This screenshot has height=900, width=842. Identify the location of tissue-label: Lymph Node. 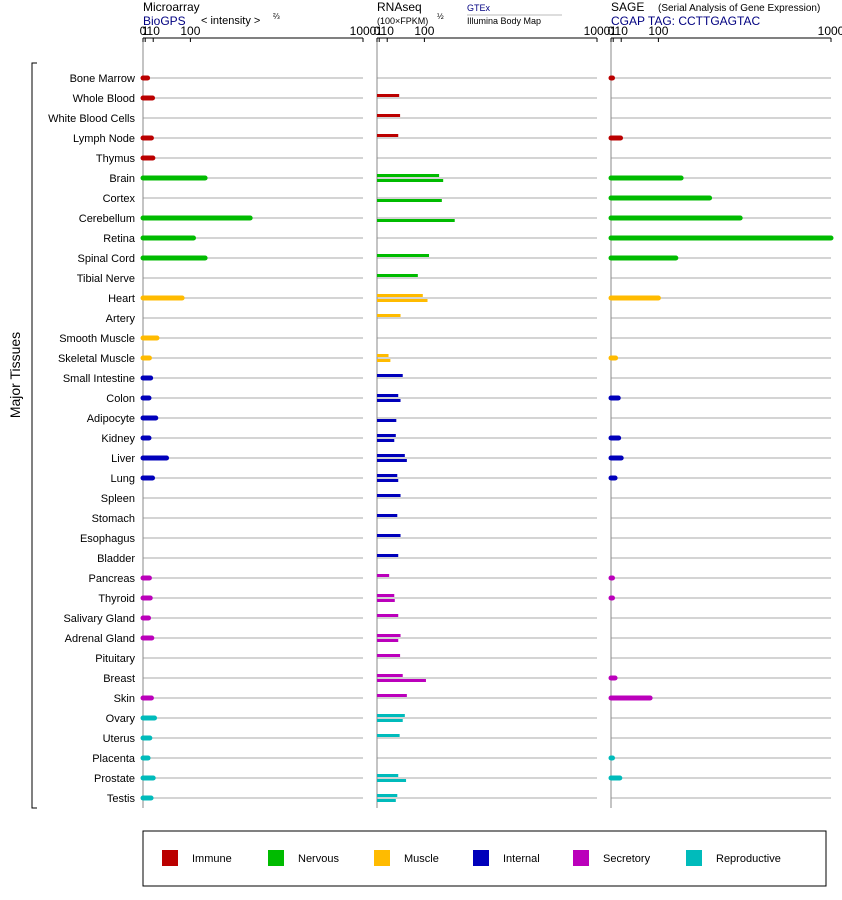
(104, 139).